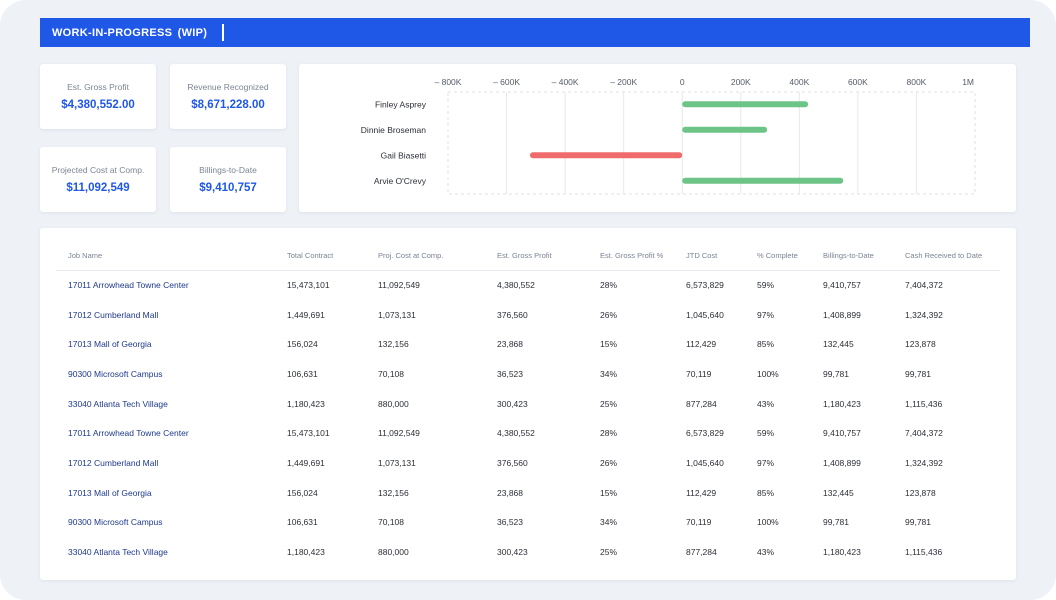  I want to click on category-label: Dinnie Broseman, so click(393, 130).